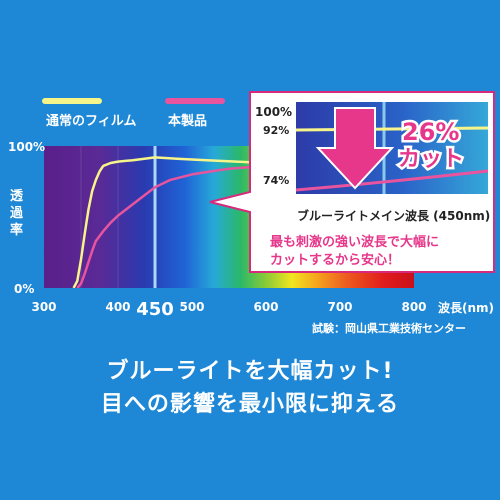  What do you see at coordinates (265, 307) in the screenshot?
I see `x-tick-label: 600` at bounding box center [265, 307].